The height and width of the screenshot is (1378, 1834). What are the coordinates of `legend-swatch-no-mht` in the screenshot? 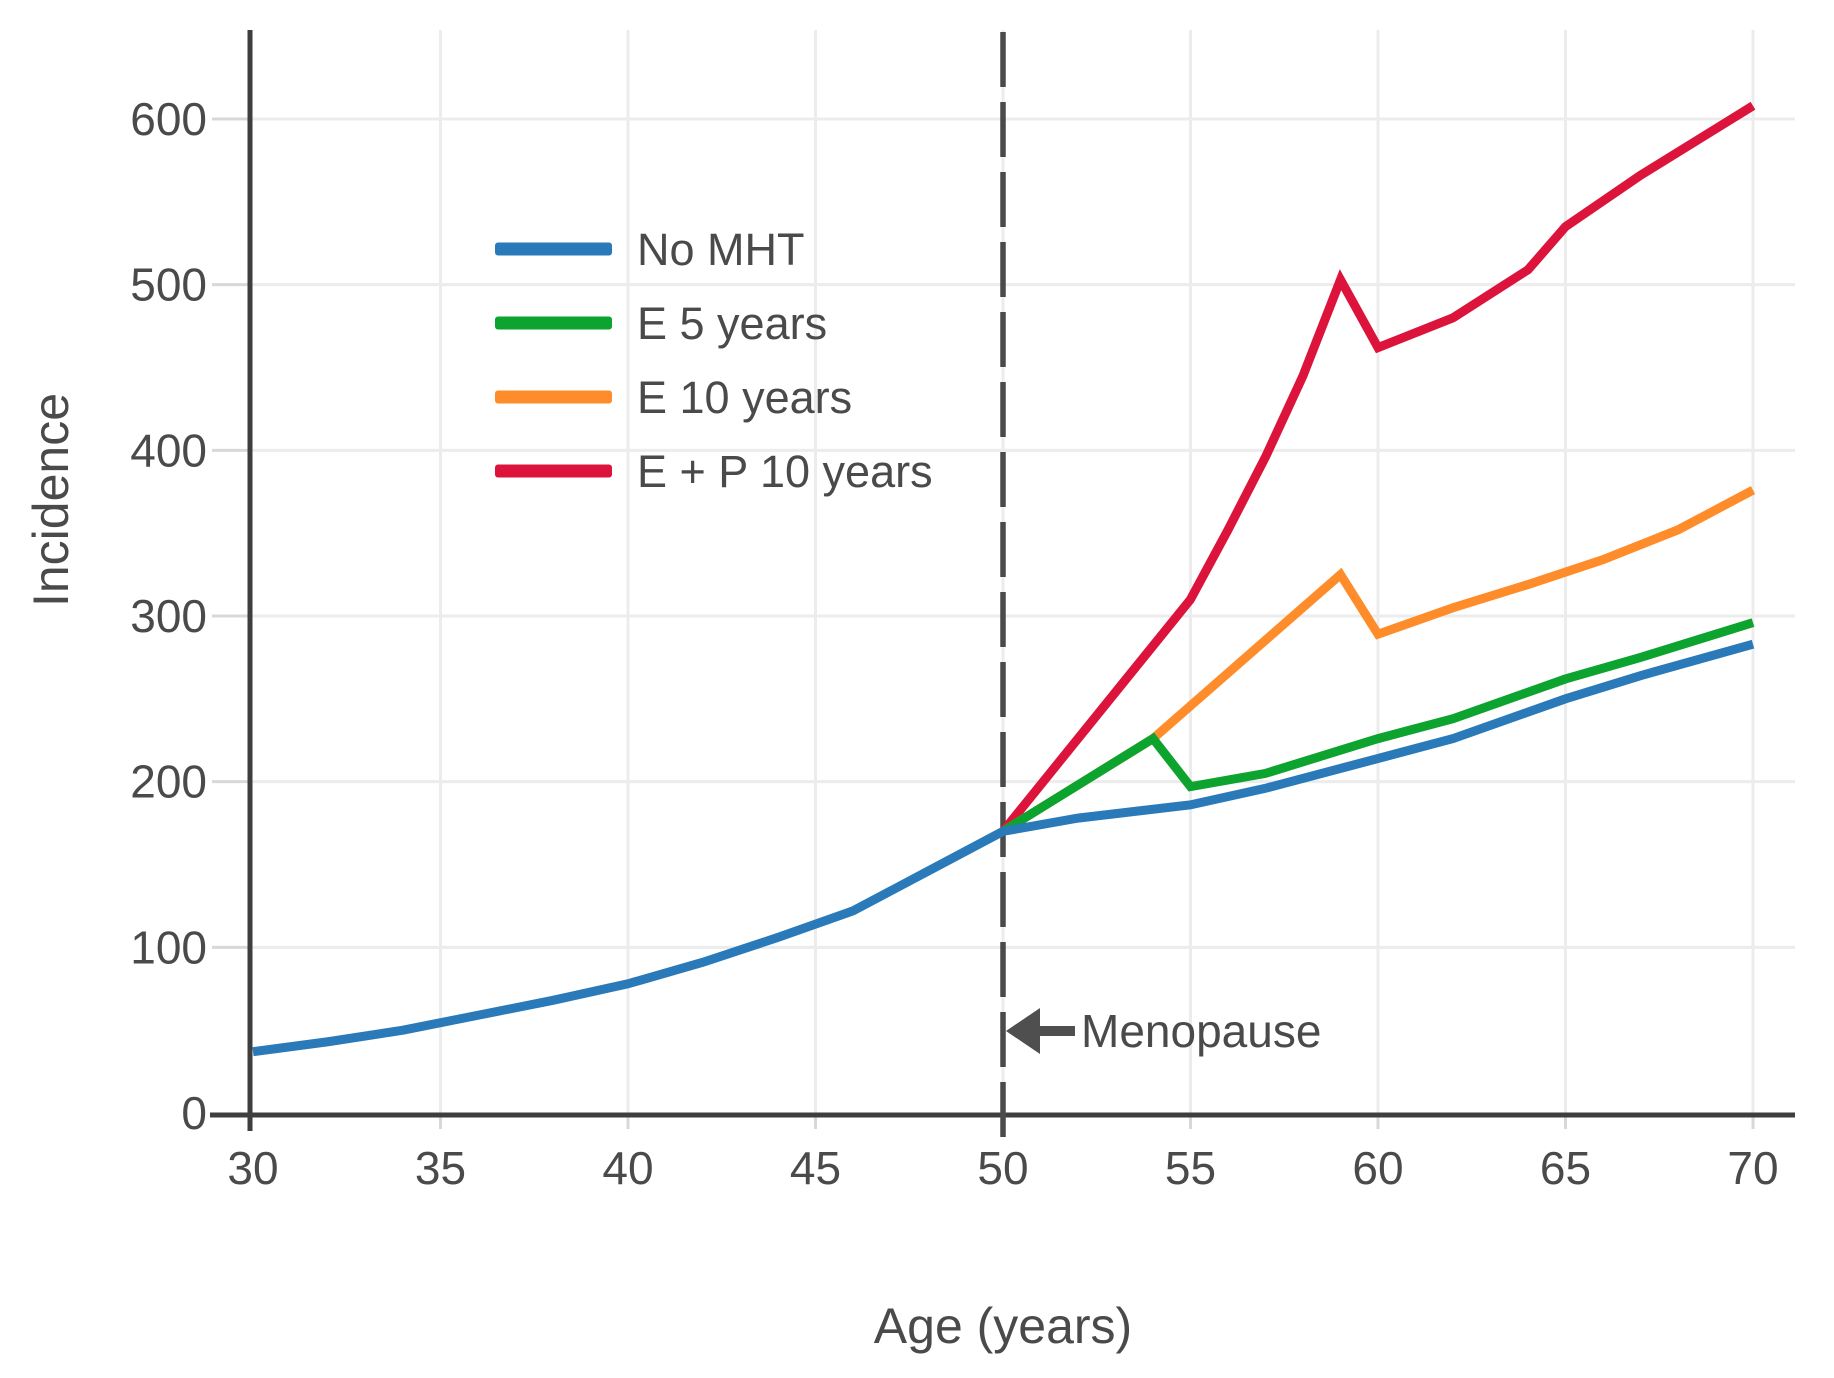 It's located at (553, 249).